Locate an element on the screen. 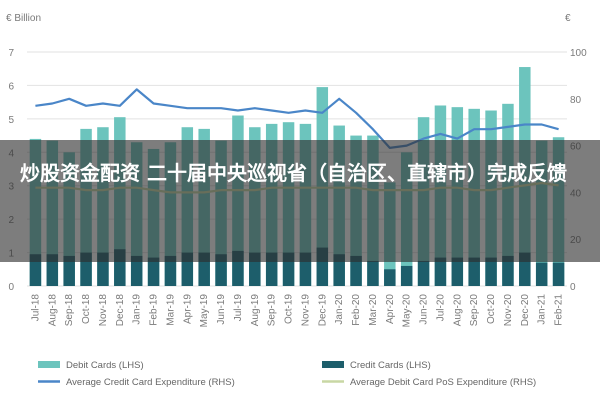  x-tick-label: Nov-18 is located at coordinates (103, 310).